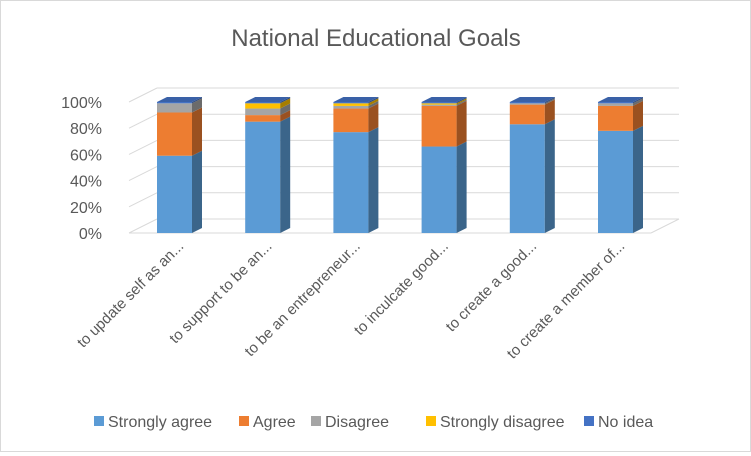 The width and height of the screenshot is (751, 456). What do you see at coordinates (350, 422) in the screenshot?
I see `legend-item: Disagree` at bounding box center [350, 422].